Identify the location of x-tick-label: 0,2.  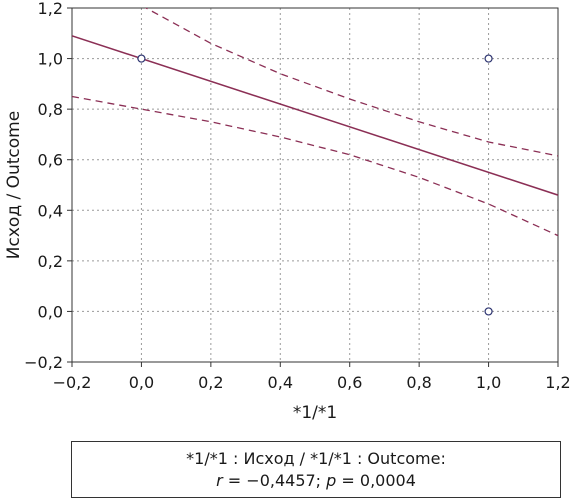
(210, 382).